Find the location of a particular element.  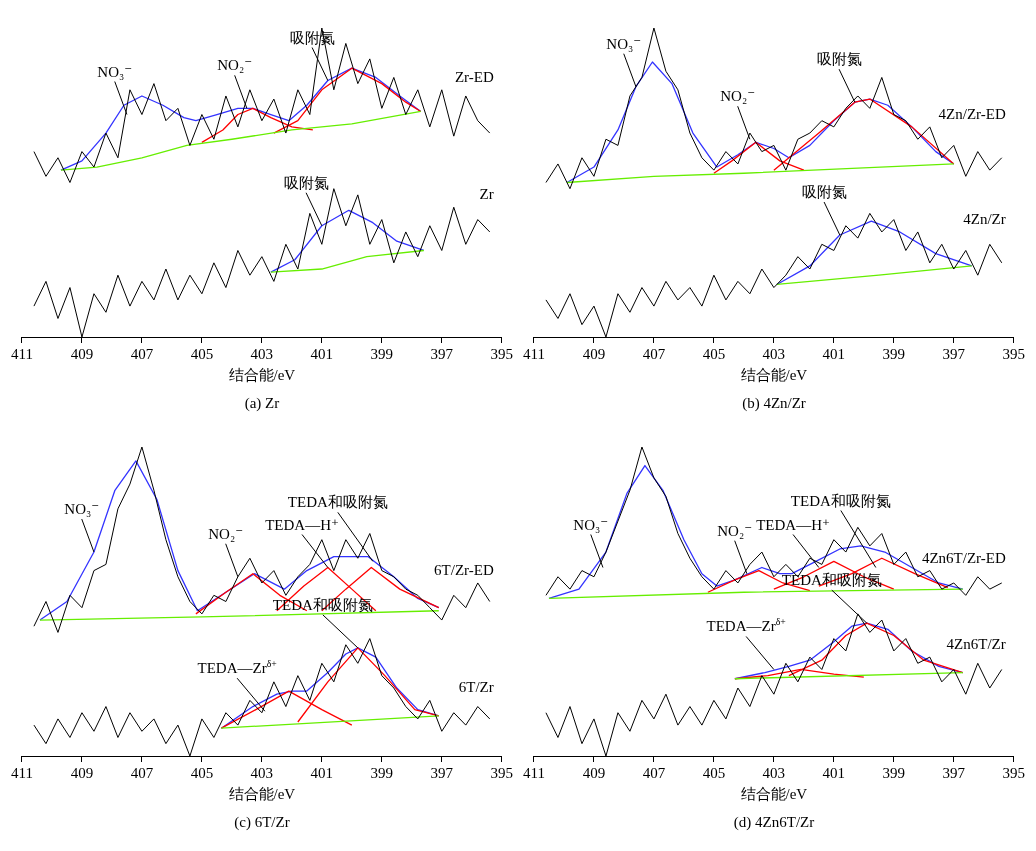

text: (b) 4Zn/Zr is located at coordinates (774, 403).